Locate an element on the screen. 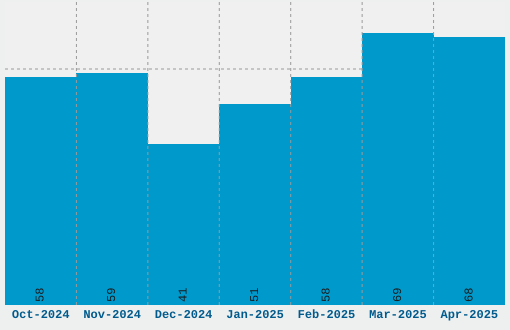 The height and width of the screenshot is (330, 510). data-label: 51 is located at coordinates (255, 295).